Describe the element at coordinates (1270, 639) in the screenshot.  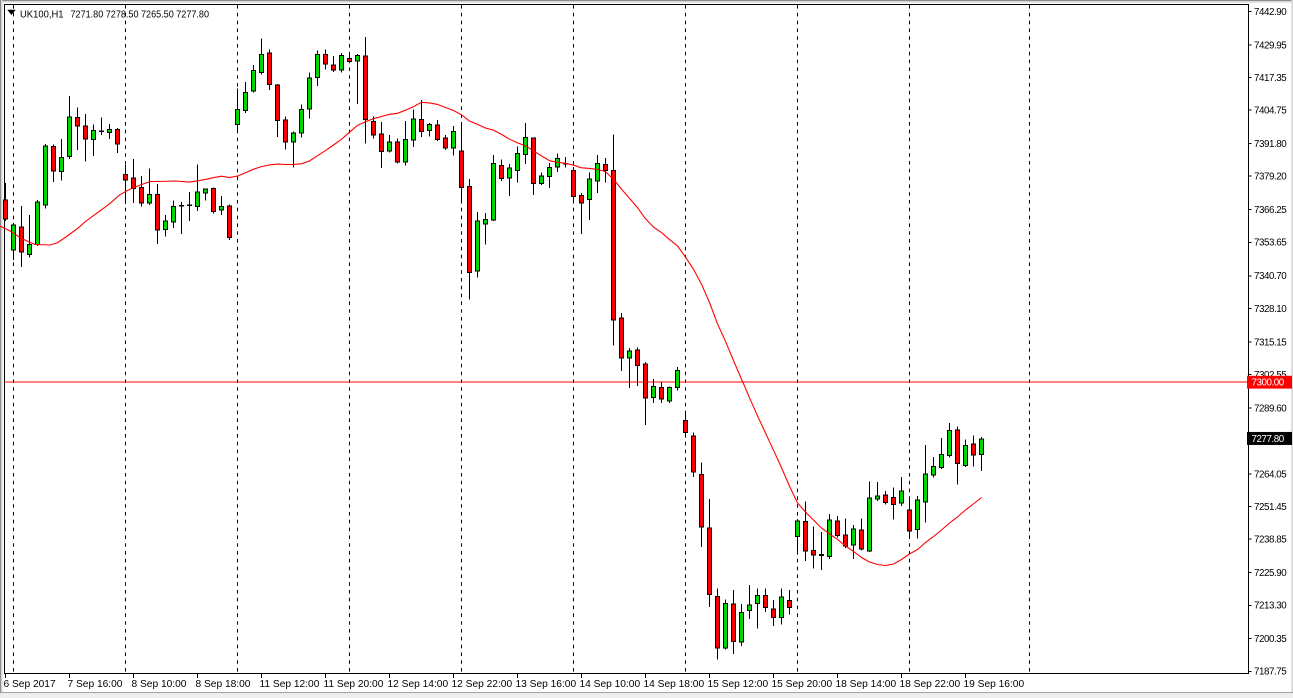
I see `svg-text: 7200.35` at that location.